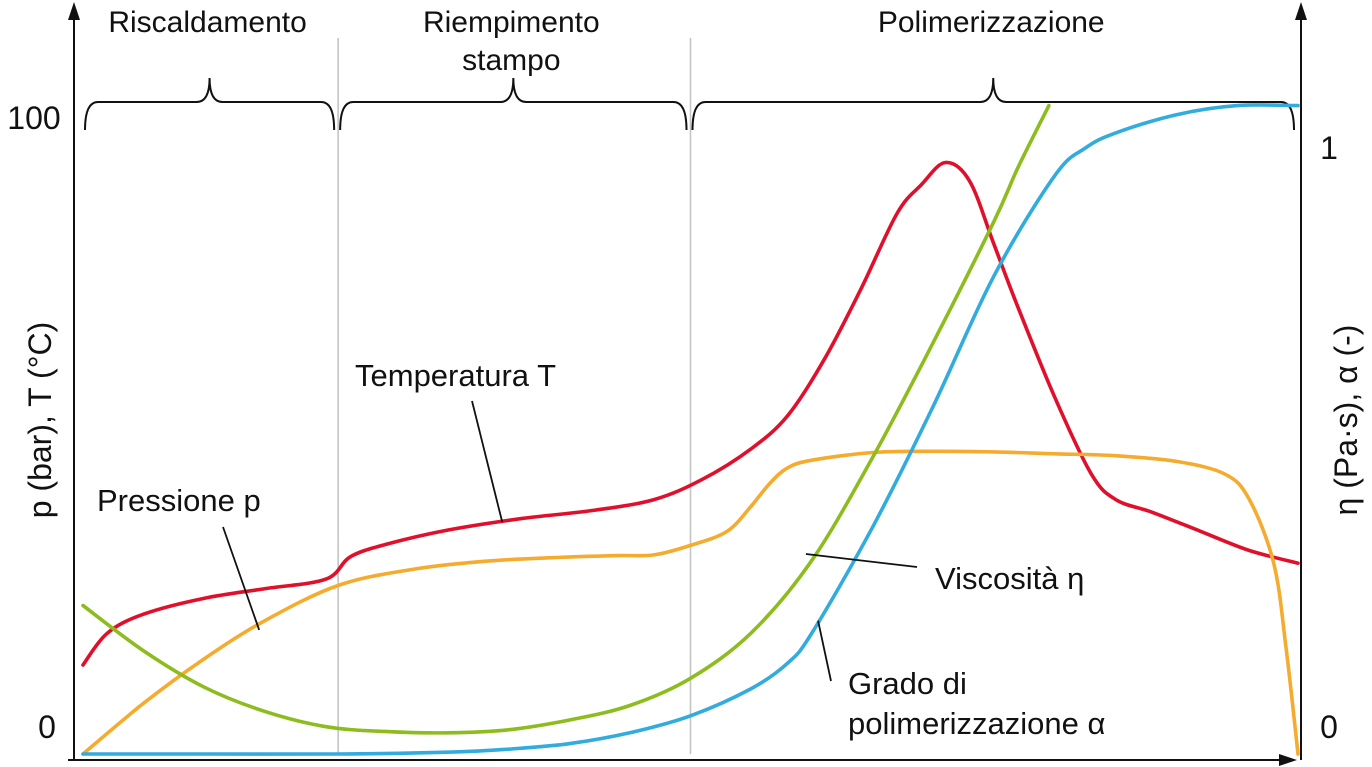 The image size is (1372, 767). What do you see at coordinates (47, 727) in the screenshot?
I see `y-left-tick-label-0: 0` at bounding box center [47, 727].